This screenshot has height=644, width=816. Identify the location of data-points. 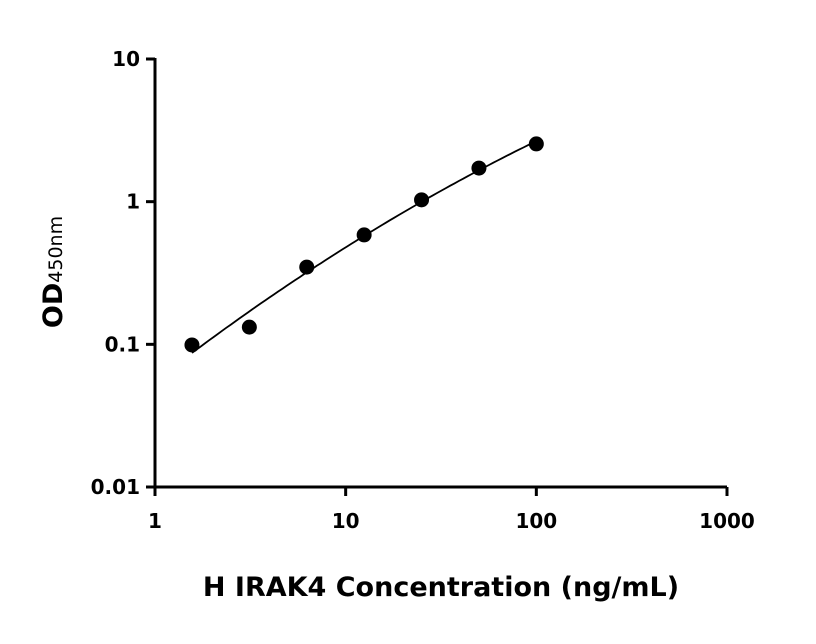
(364, 244).